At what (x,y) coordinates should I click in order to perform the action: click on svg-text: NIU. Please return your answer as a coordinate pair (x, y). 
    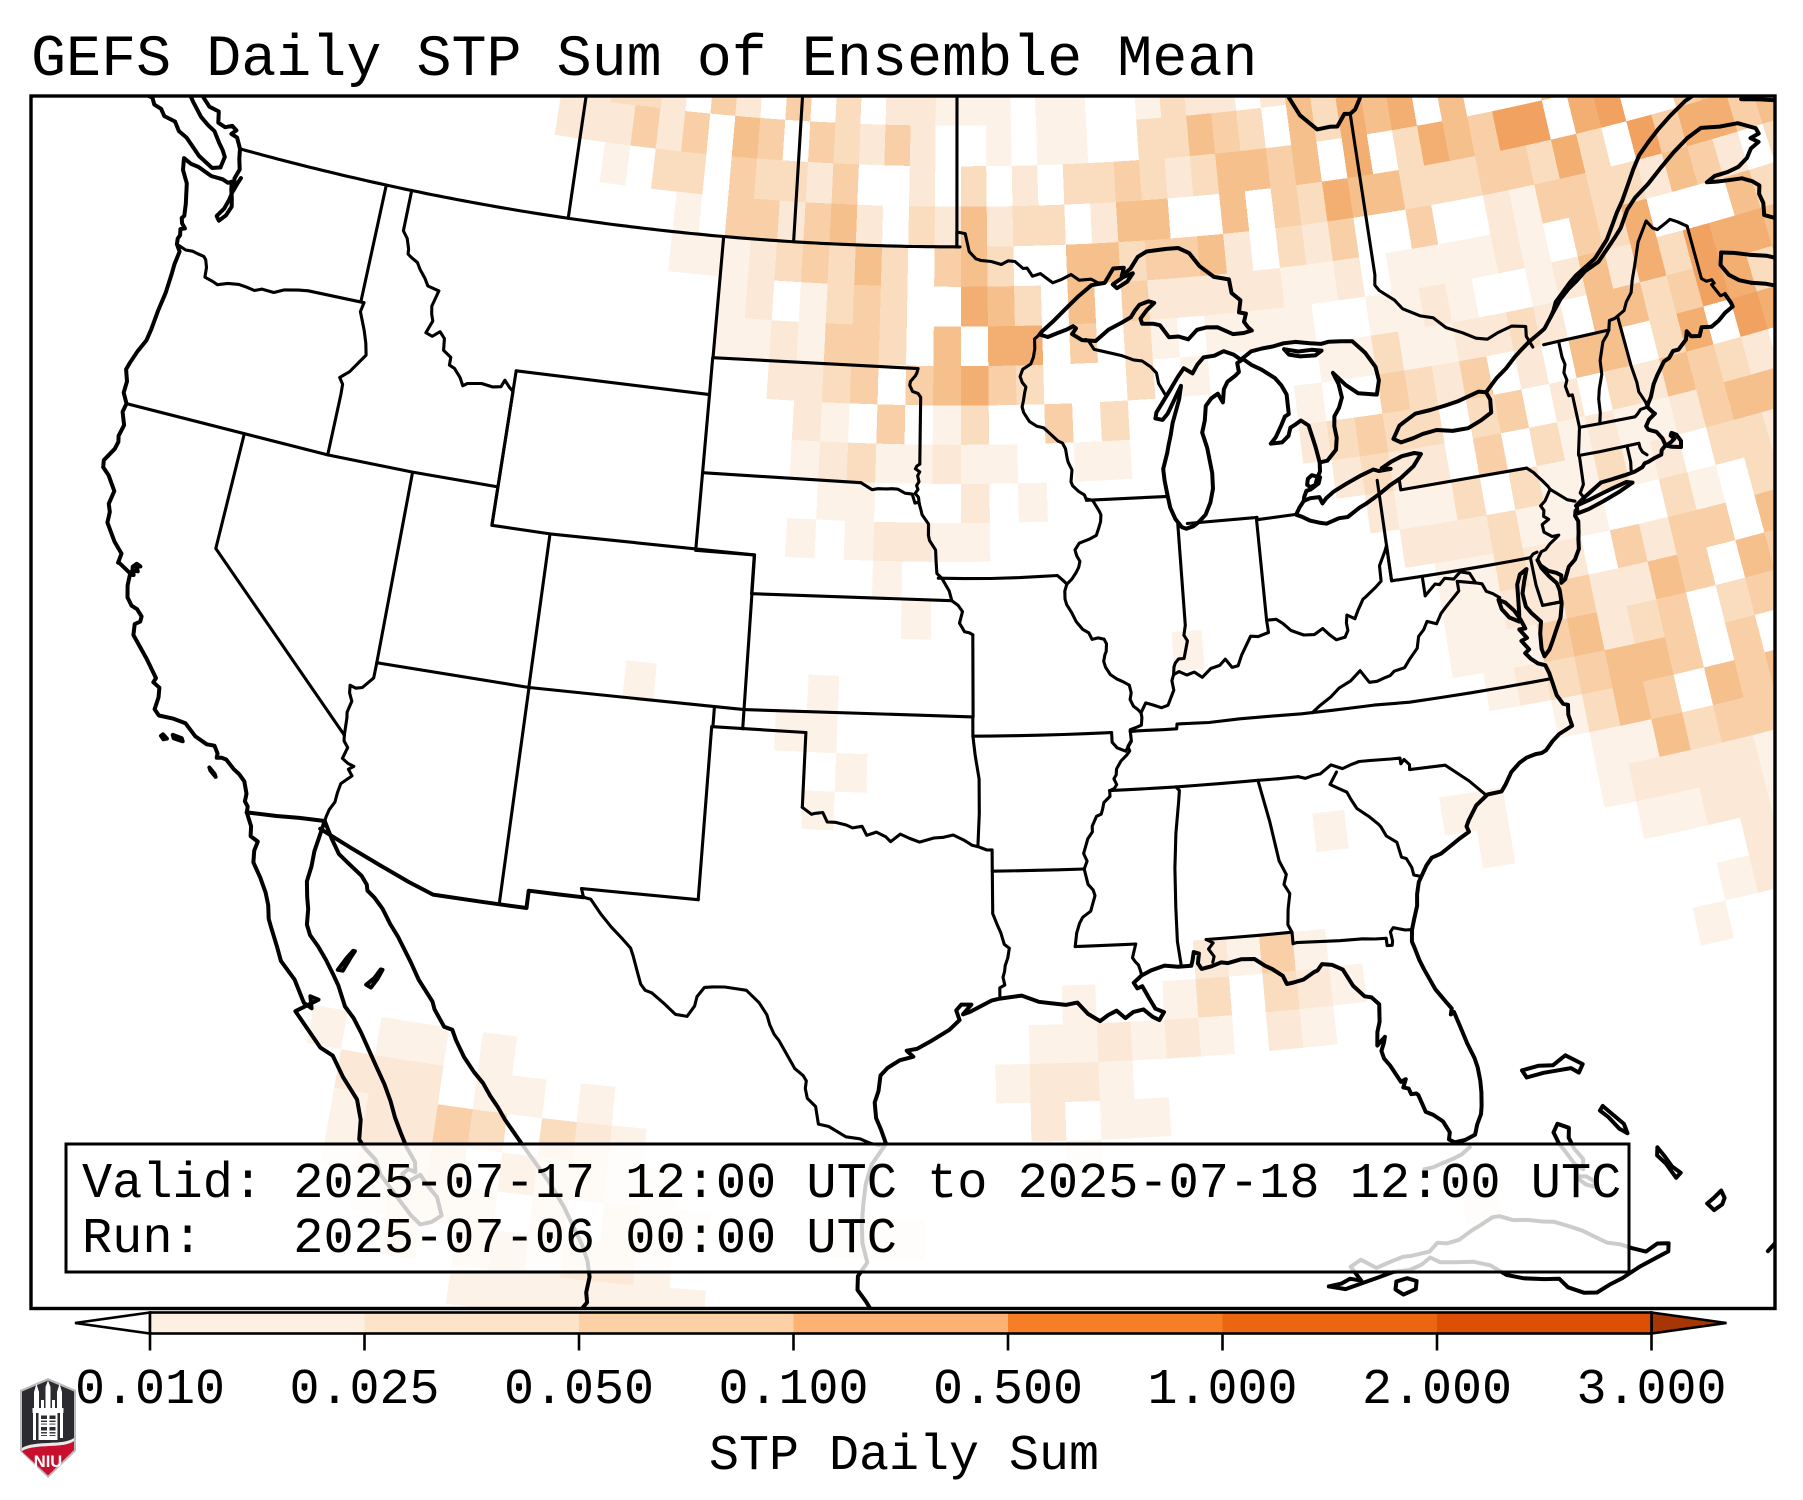
    Looking at the image, I should click on (48, 1462).